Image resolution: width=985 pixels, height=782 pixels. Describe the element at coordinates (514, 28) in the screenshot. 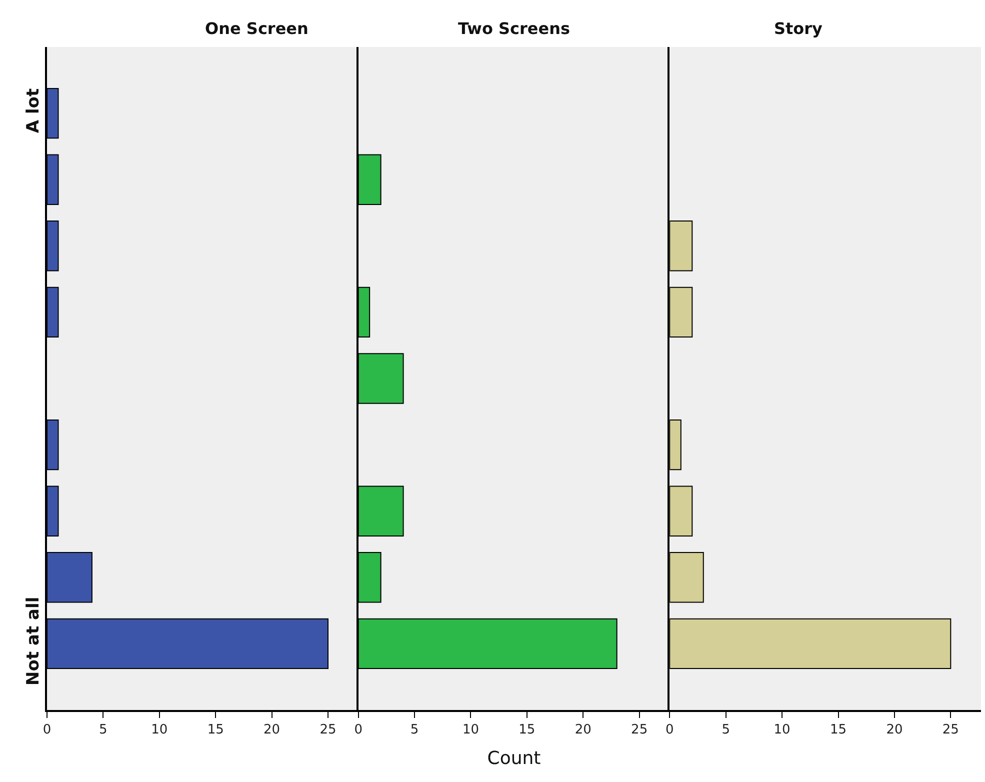

I see `chart-title: Two Screens` at that location.